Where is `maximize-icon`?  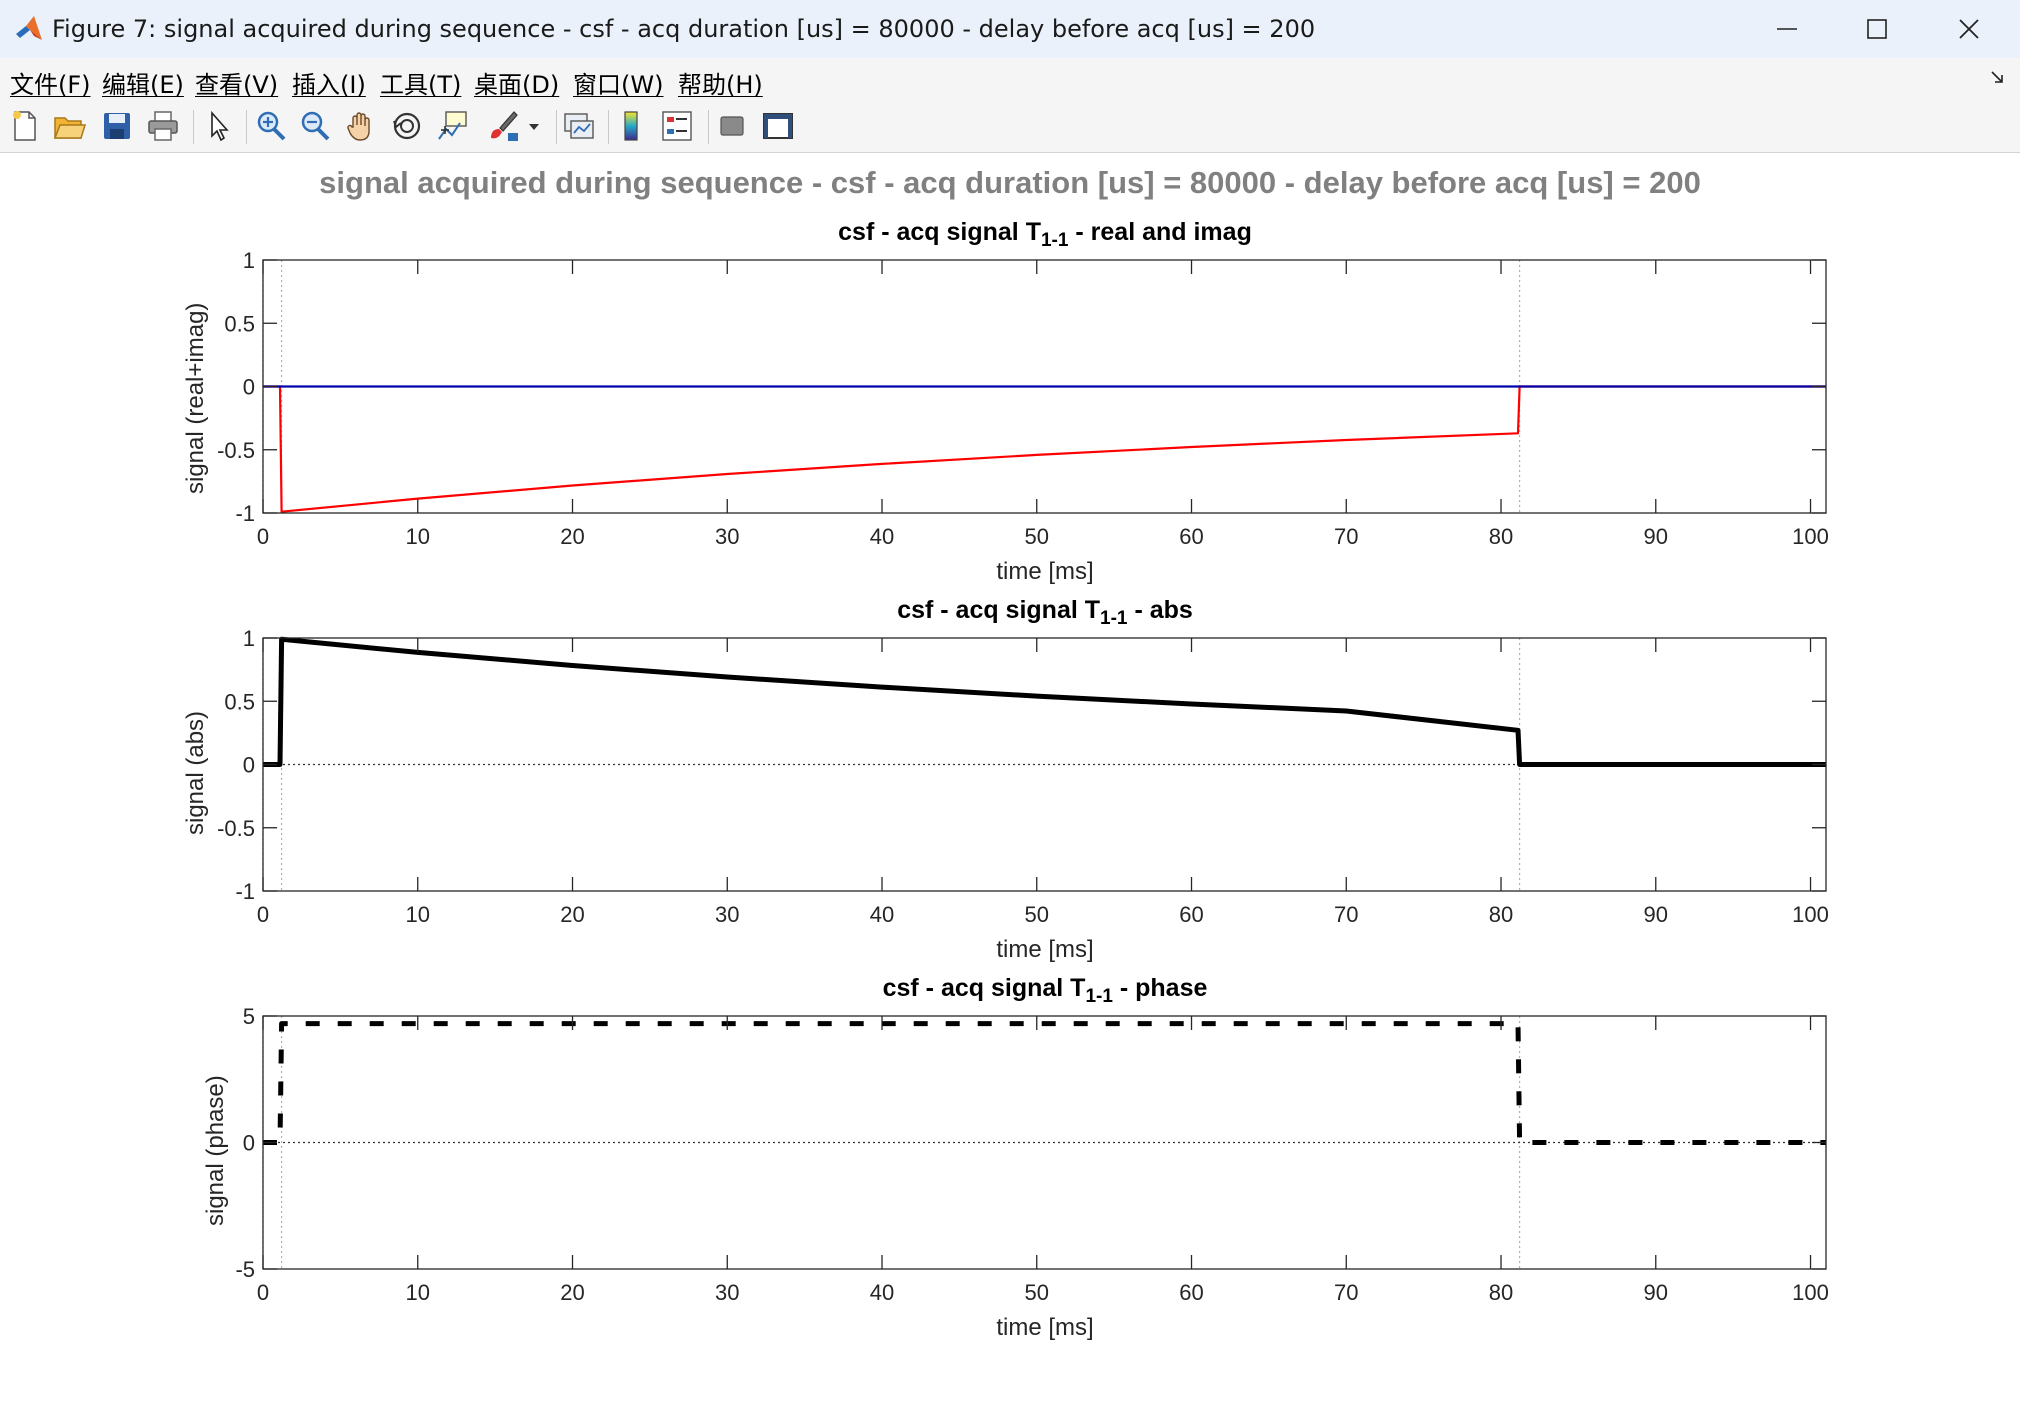
maximize-icon is located at coordinates (1877, 29).